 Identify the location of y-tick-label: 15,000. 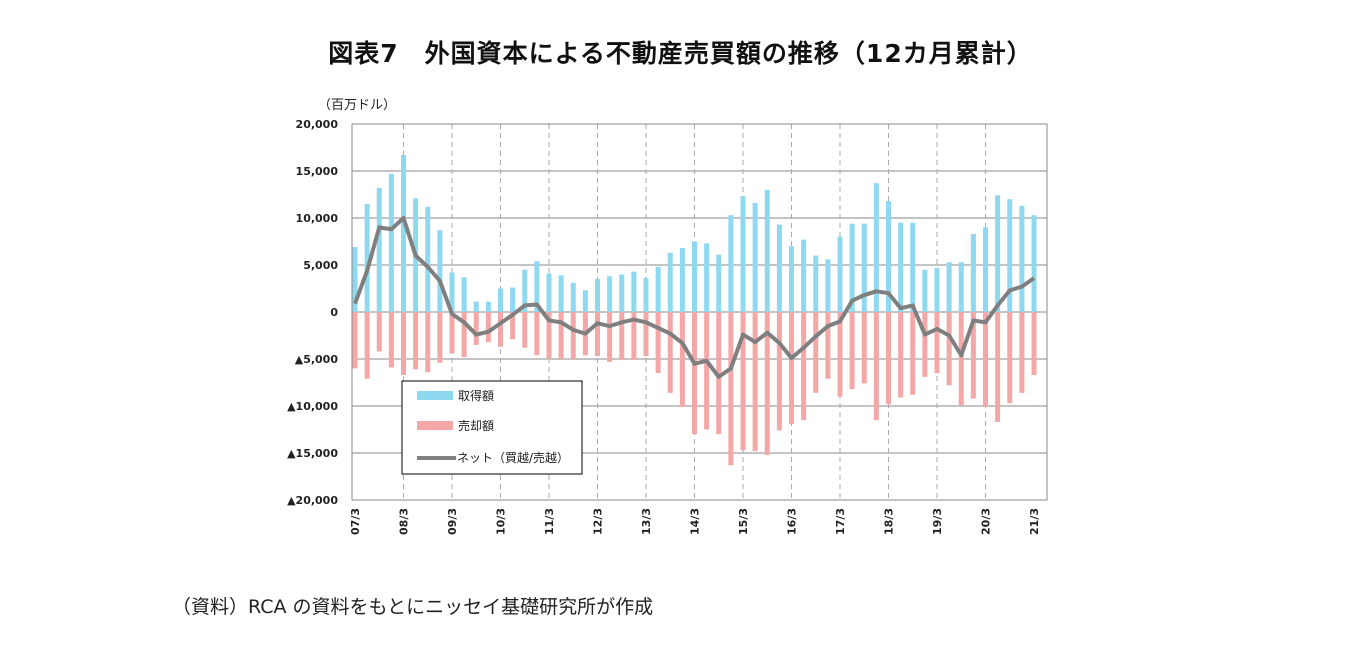
(317, 171).